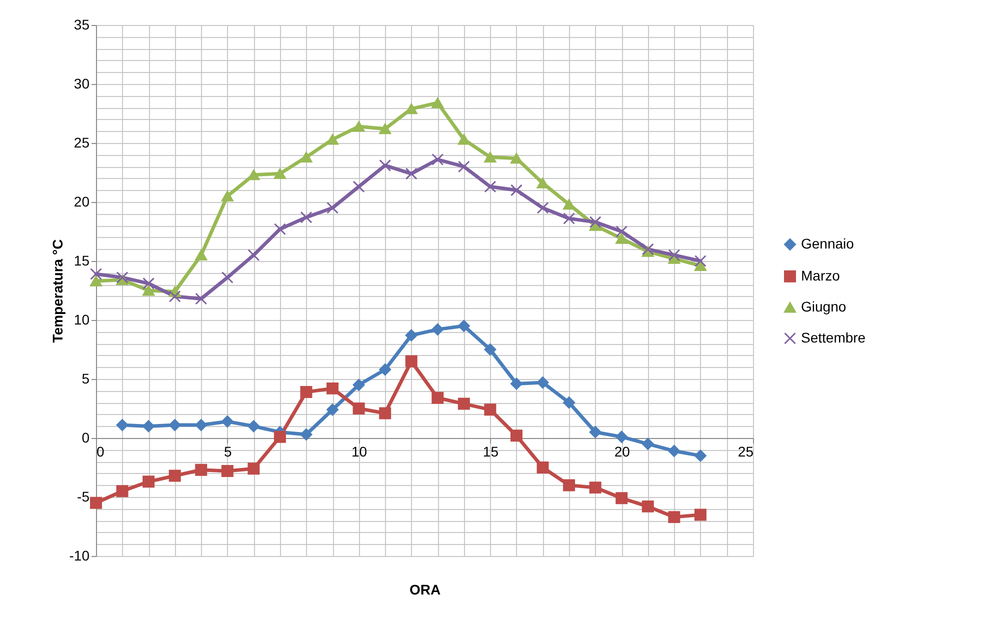  I want to click on y-tick-label: 30, so click(82, 84).